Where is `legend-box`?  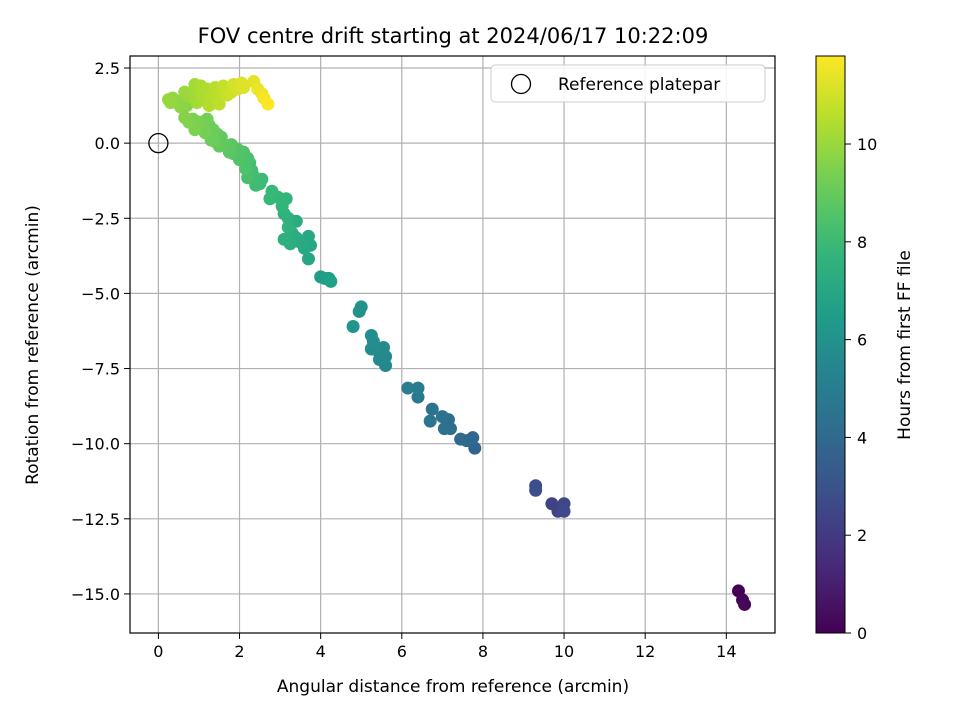 legend-box is located at coordinates (628, 83).